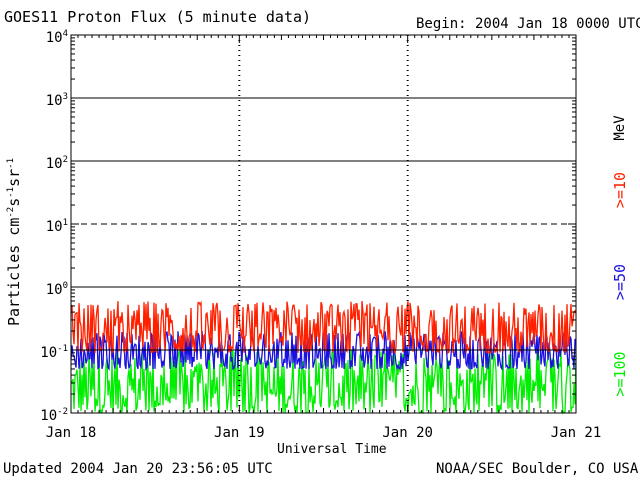  What do you see at coordinates (407, 433) in the screenshot?
I see `x-tick-label: Jan 20` at bounding box center [407, 433].